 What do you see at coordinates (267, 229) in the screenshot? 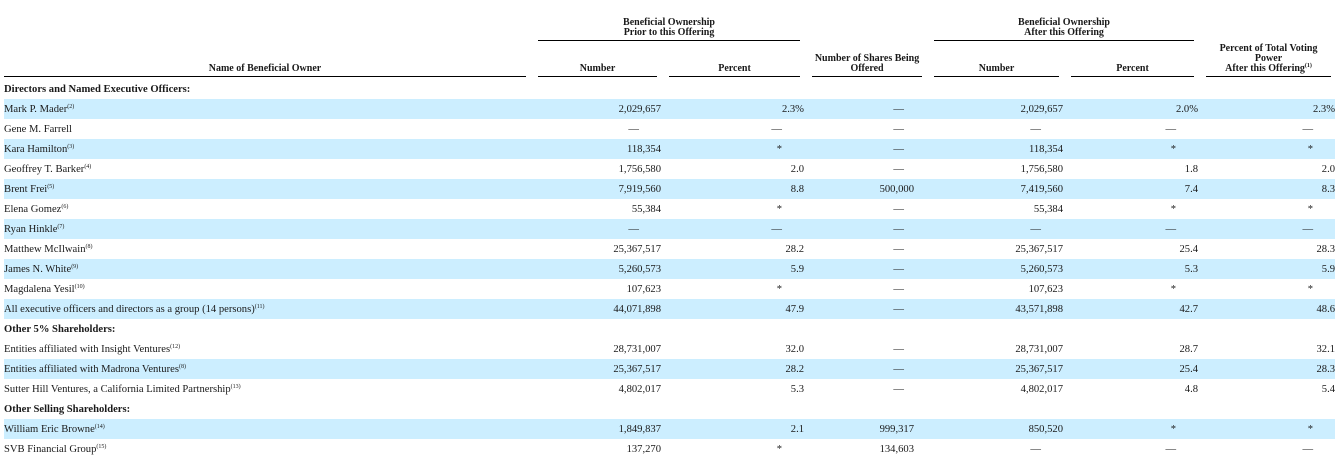
I see `owner-name-cell: Ryan Hinkle(7)` at bounding box center [267, 229].